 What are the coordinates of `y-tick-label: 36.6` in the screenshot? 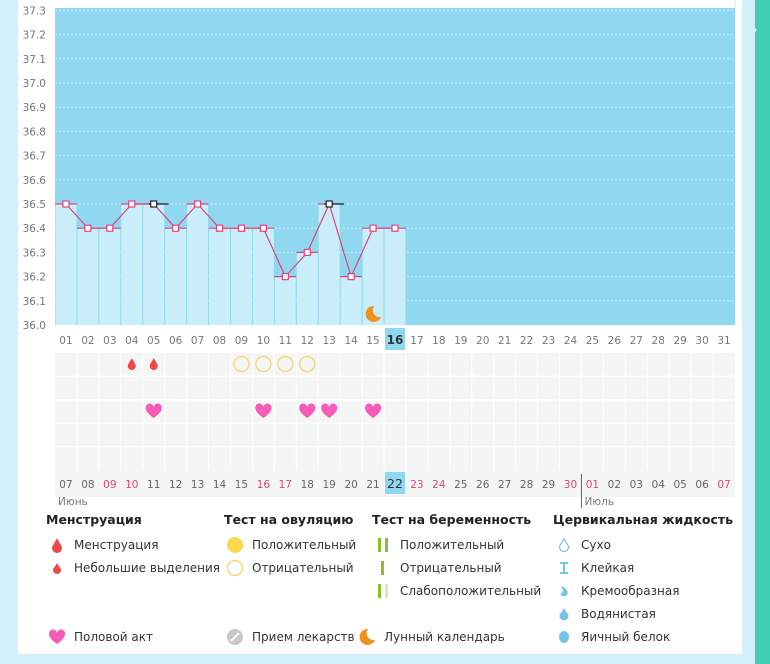 It's located at (35, 181).